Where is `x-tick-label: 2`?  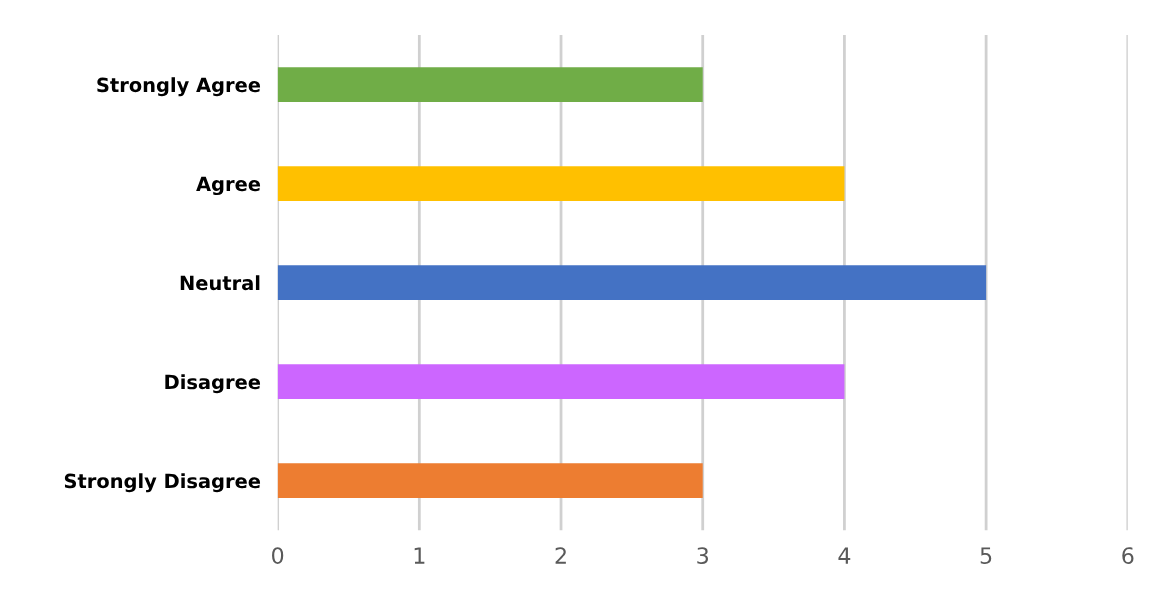
x-tick-label: 2 is located at coordinates (560, 555).